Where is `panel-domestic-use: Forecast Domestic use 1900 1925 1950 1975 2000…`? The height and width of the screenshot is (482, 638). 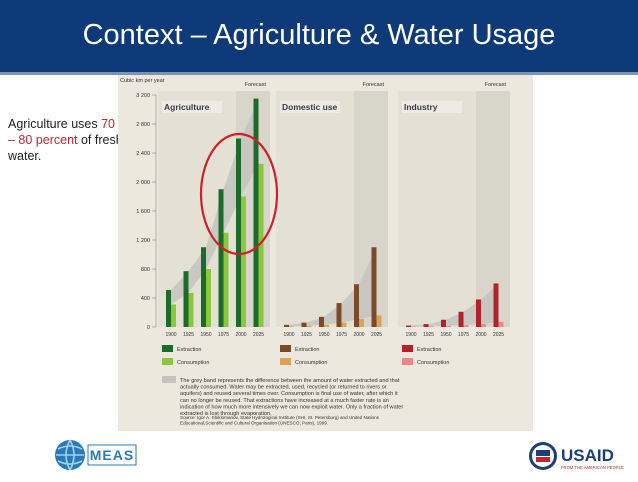 panel-domestic-use: Forecast Domestic use 1900 1925 1950 1975 2000… is located at coordinates (332, 210).